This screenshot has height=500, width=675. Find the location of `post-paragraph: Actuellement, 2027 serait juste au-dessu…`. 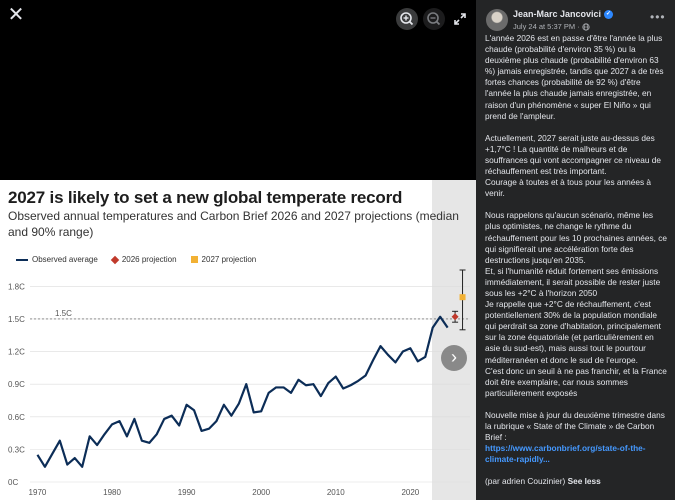

post-paragraph: Actuellement, 2027 serait juste au-dessu… is located at coordinates (573, 154).